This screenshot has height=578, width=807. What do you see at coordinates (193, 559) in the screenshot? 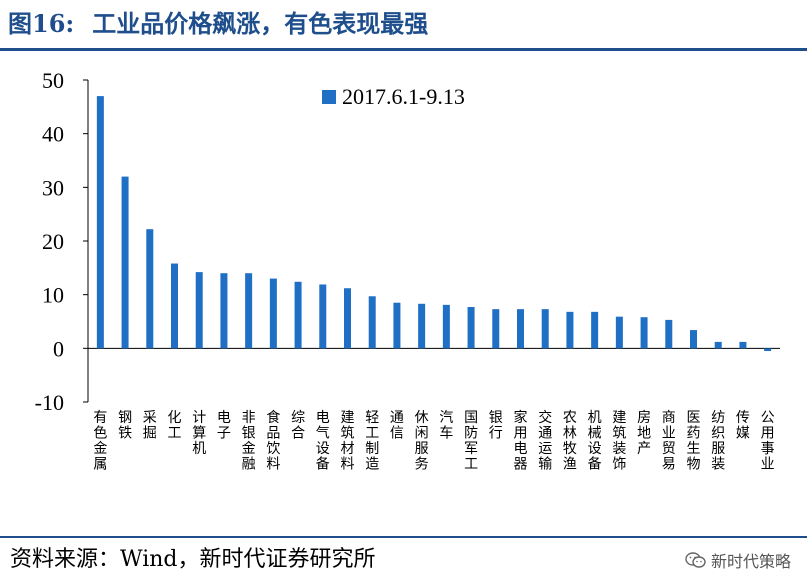
I see `source-note: 资料来源：Wind，新时代证券研究所` at bounding box center [193, 559].